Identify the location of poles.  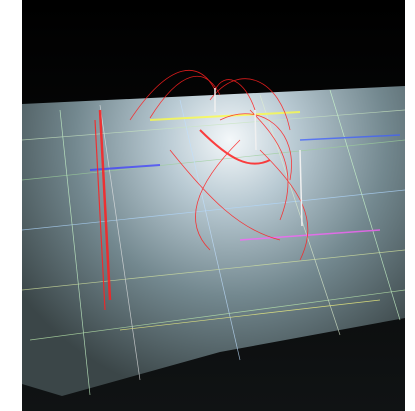
(258, 157).